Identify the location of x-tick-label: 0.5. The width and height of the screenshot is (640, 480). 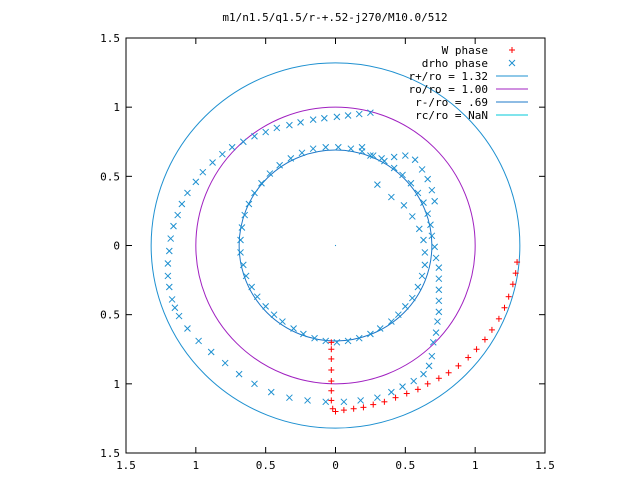
(405, 465).